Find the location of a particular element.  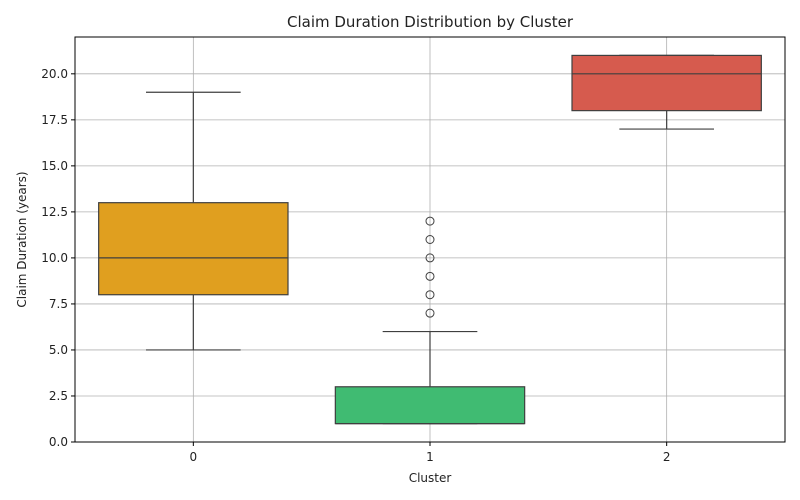

x-tick-label: 2 is located at coordinates (667, 457).